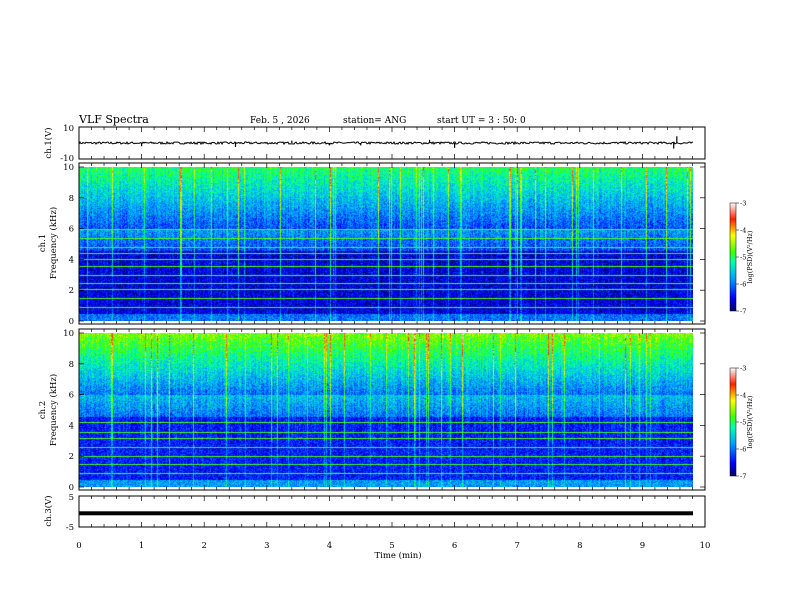  I want to click on start-time-label: start UT = 3 : 50: 0, so click(481, 121).